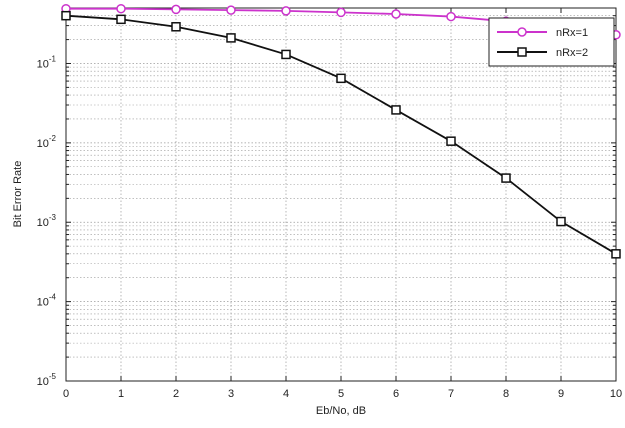 The width and height of the screenshot is (625, 428). I want to click on legend: nRx=1 nRx=2, so click(551, 42).